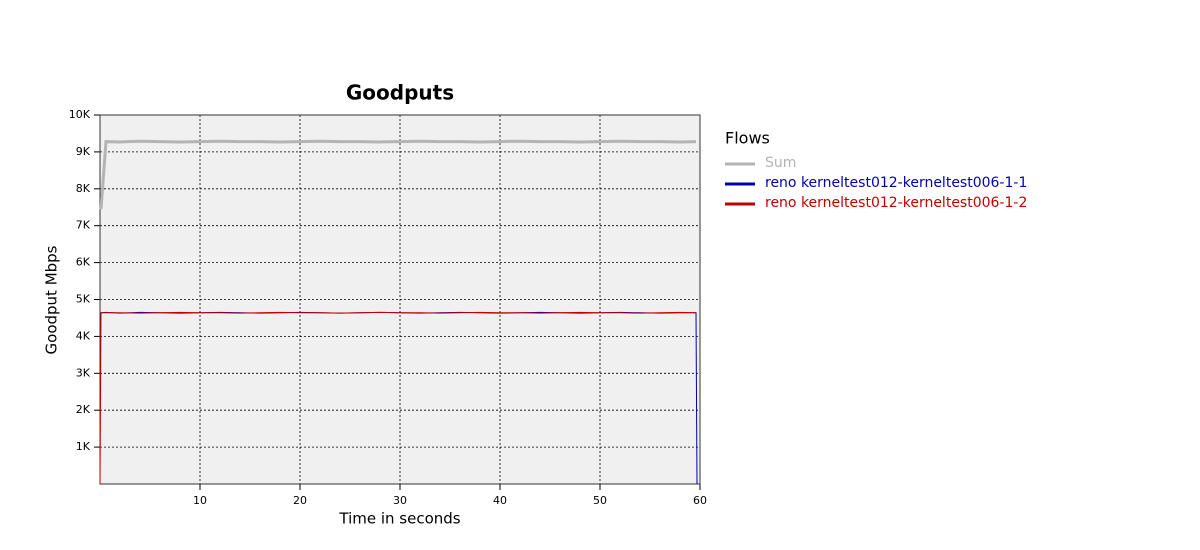 The width and height of the screenshot is (1200, 550). I want to click on x-tick-label: 10, so click(200, 500).